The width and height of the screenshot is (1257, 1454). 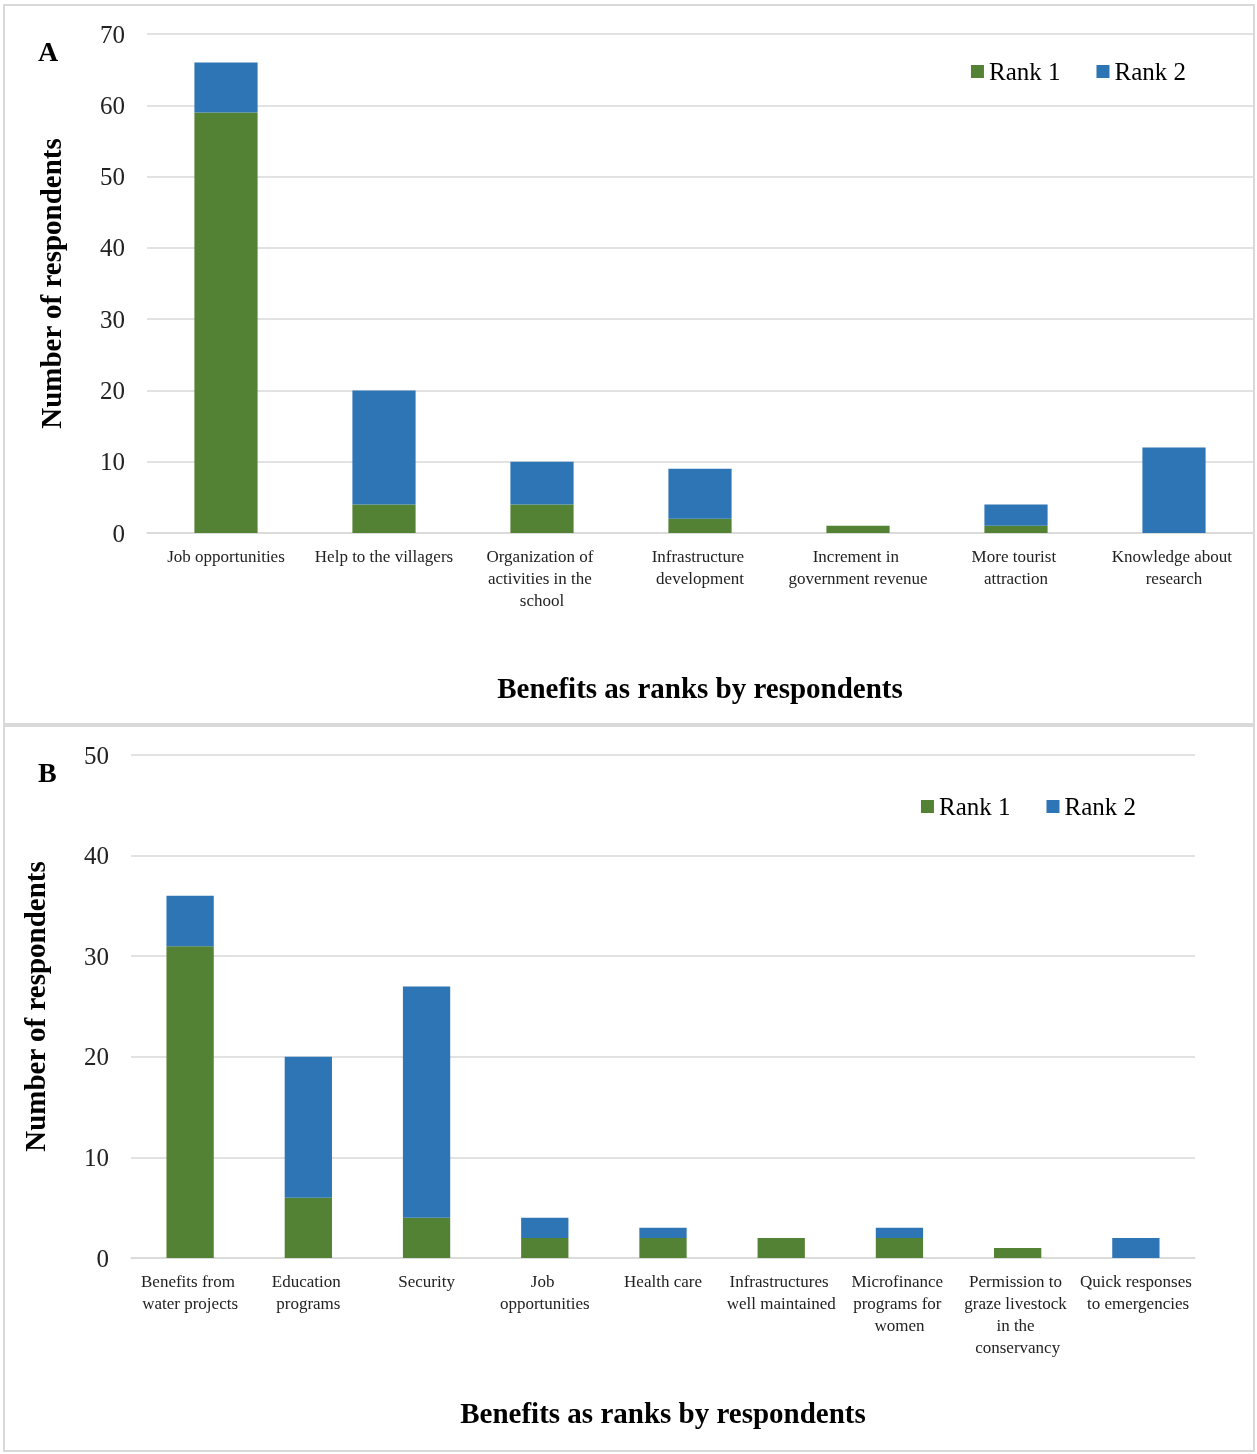 What do you see at coordinates (781, 1292) in the screenshot?
I see `x-tick-label: Infrastructures well maintained` at bounding box center [781, 1292].